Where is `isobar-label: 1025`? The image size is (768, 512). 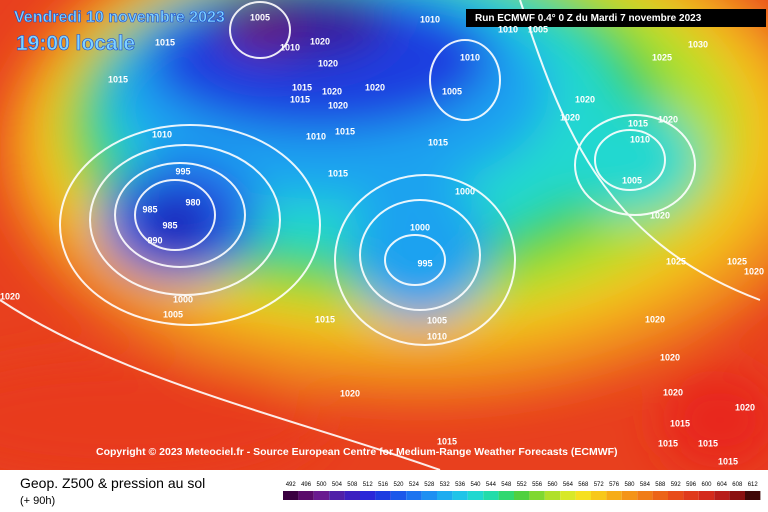 isobar-label: 1025 is located at coordinates (676, 261).